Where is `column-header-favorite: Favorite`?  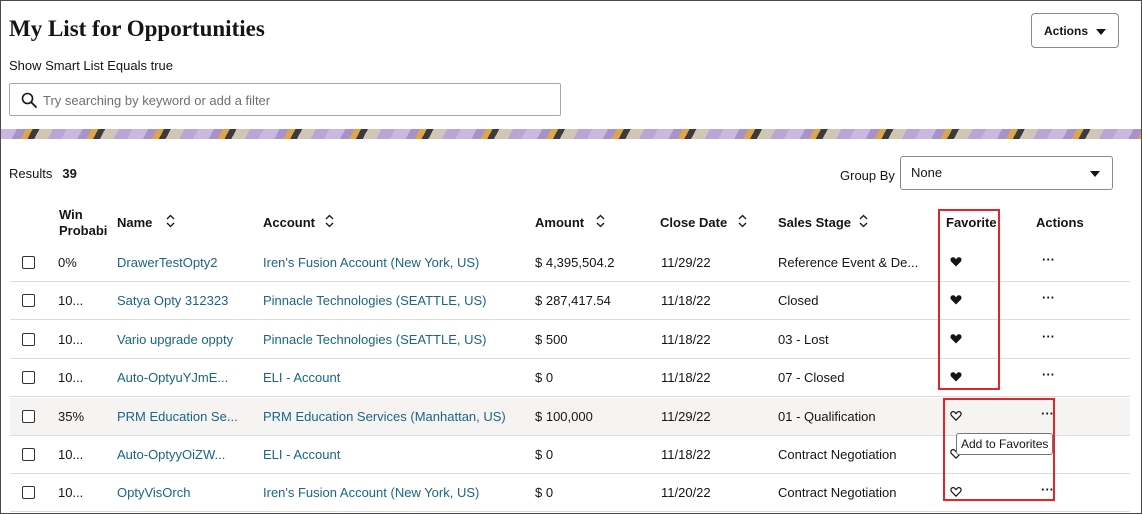
column-header-favorite: Favorite is located at coordinates (971, 222).